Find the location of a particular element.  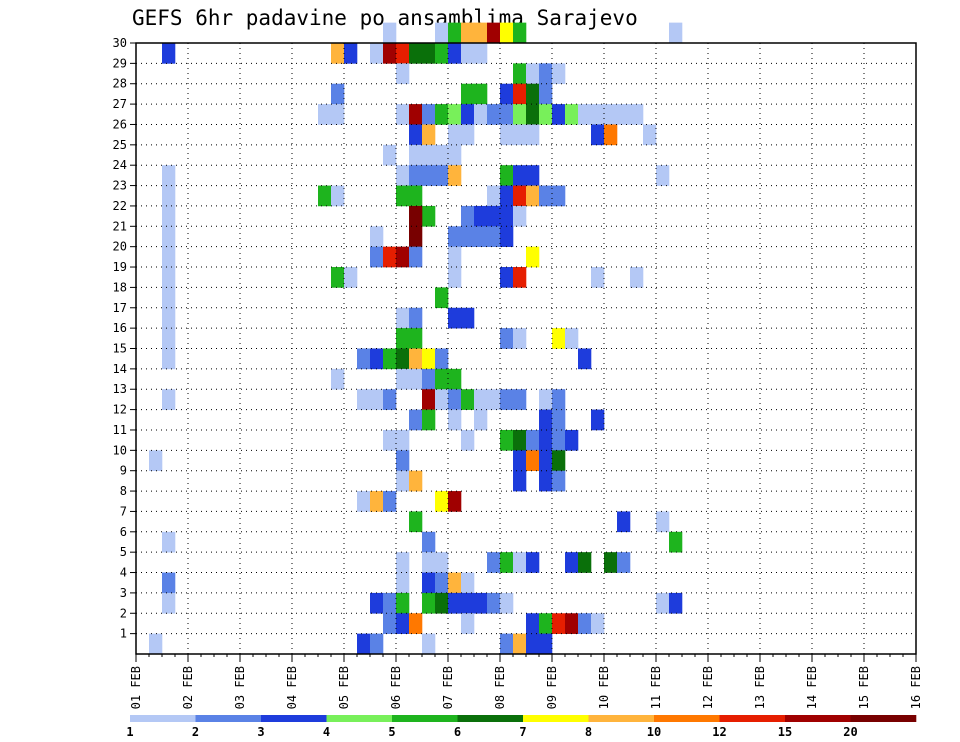

y-tick-label: 4 is located at coordinates (123, 573).